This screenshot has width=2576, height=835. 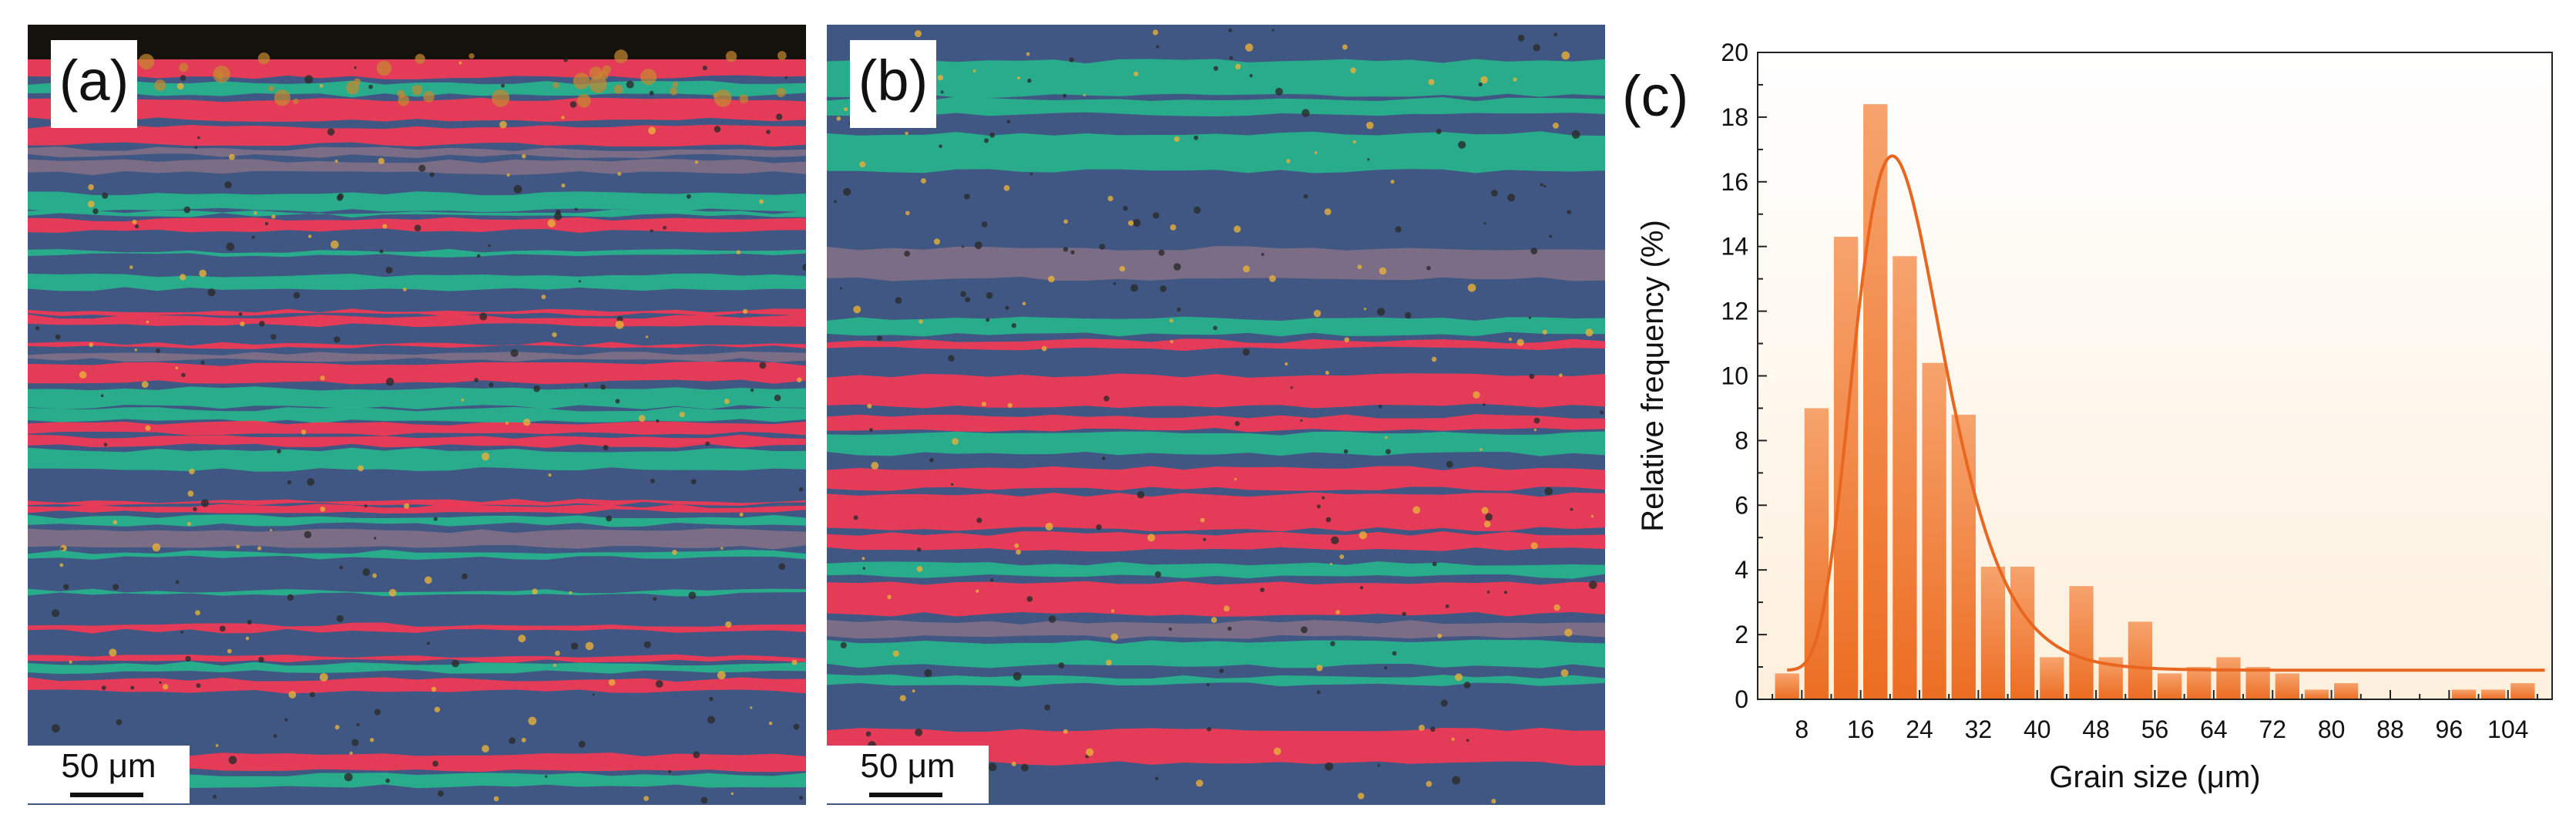 I want to click on x-tick-label: 16, so click(x=1861, y=729).